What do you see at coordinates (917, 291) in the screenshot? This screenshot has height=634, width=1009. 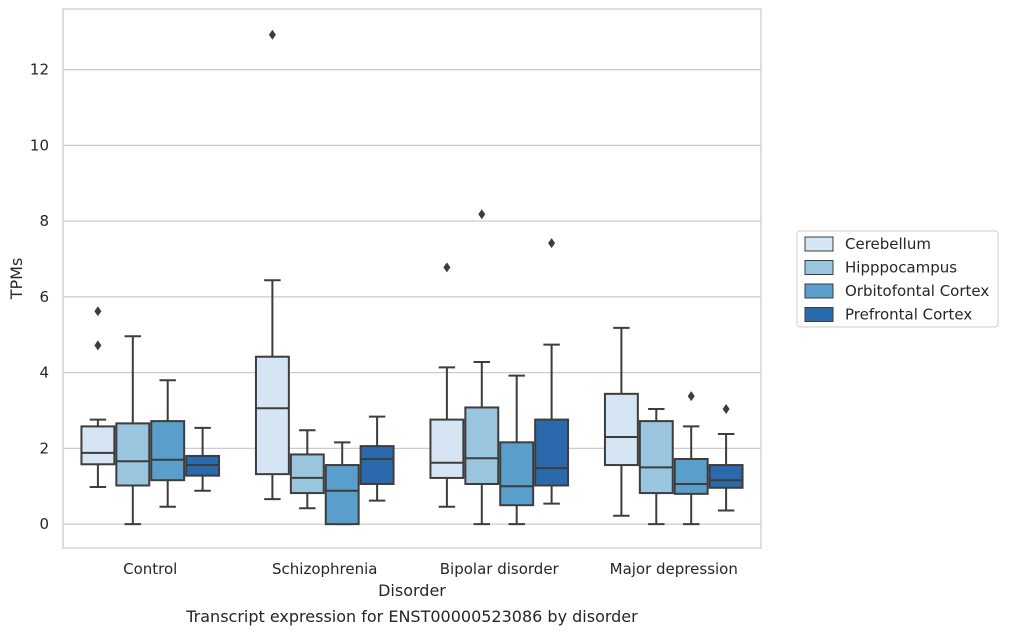 I see `legend-label: Orbitofontal Cortex` at bounding box center [917, 291].